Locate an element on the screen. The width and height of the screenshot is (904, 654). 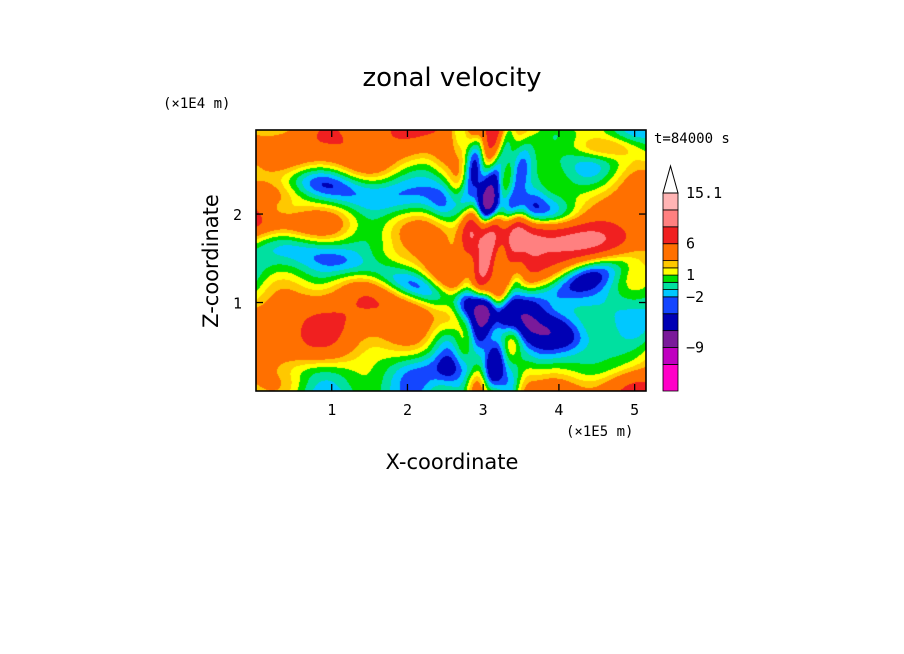
x-scale-label: (×1E5 m) is located at coordinates (599, 432).